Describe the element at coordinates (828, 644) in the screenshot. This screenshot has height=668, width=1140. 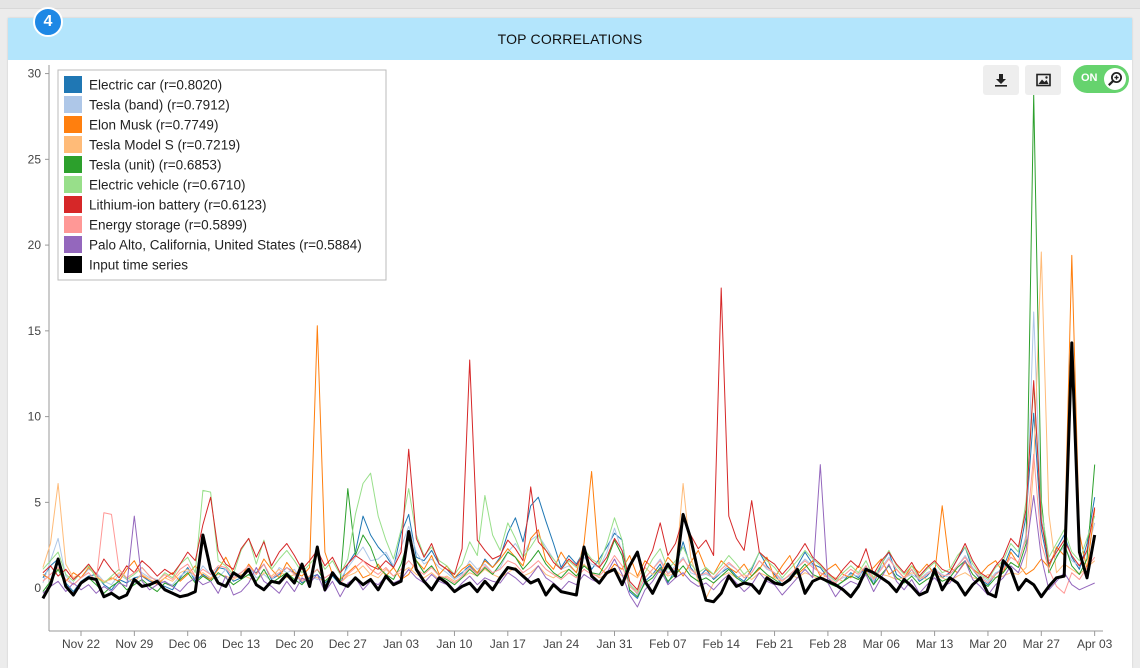
I see `x-tick-label: Feb 28` at that location.